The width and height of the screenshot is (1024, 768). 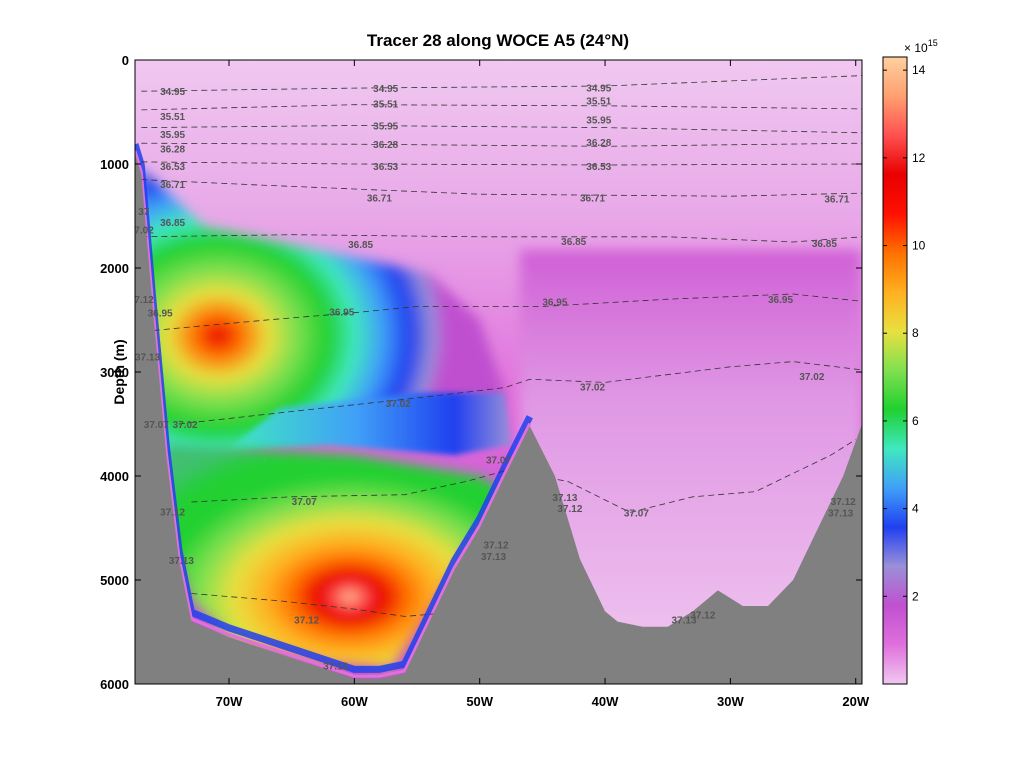 I want to click on y-tick-label: 0, so click(x=125, y=60).